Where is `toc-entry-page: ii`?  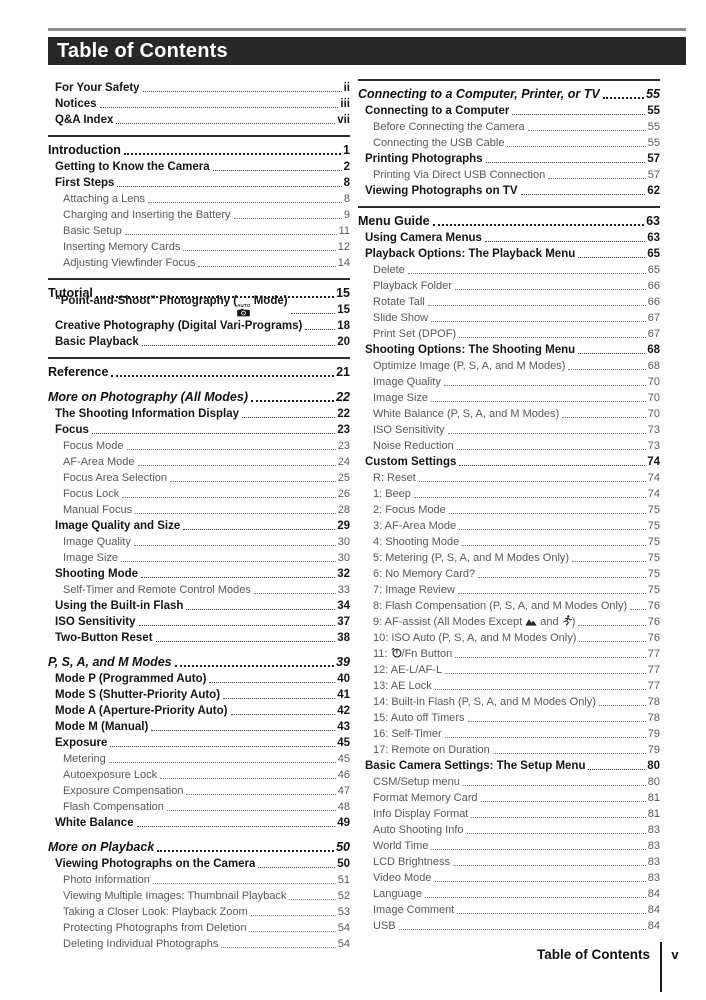
toc-entry-page: ii is located at coordinates (346, 88).